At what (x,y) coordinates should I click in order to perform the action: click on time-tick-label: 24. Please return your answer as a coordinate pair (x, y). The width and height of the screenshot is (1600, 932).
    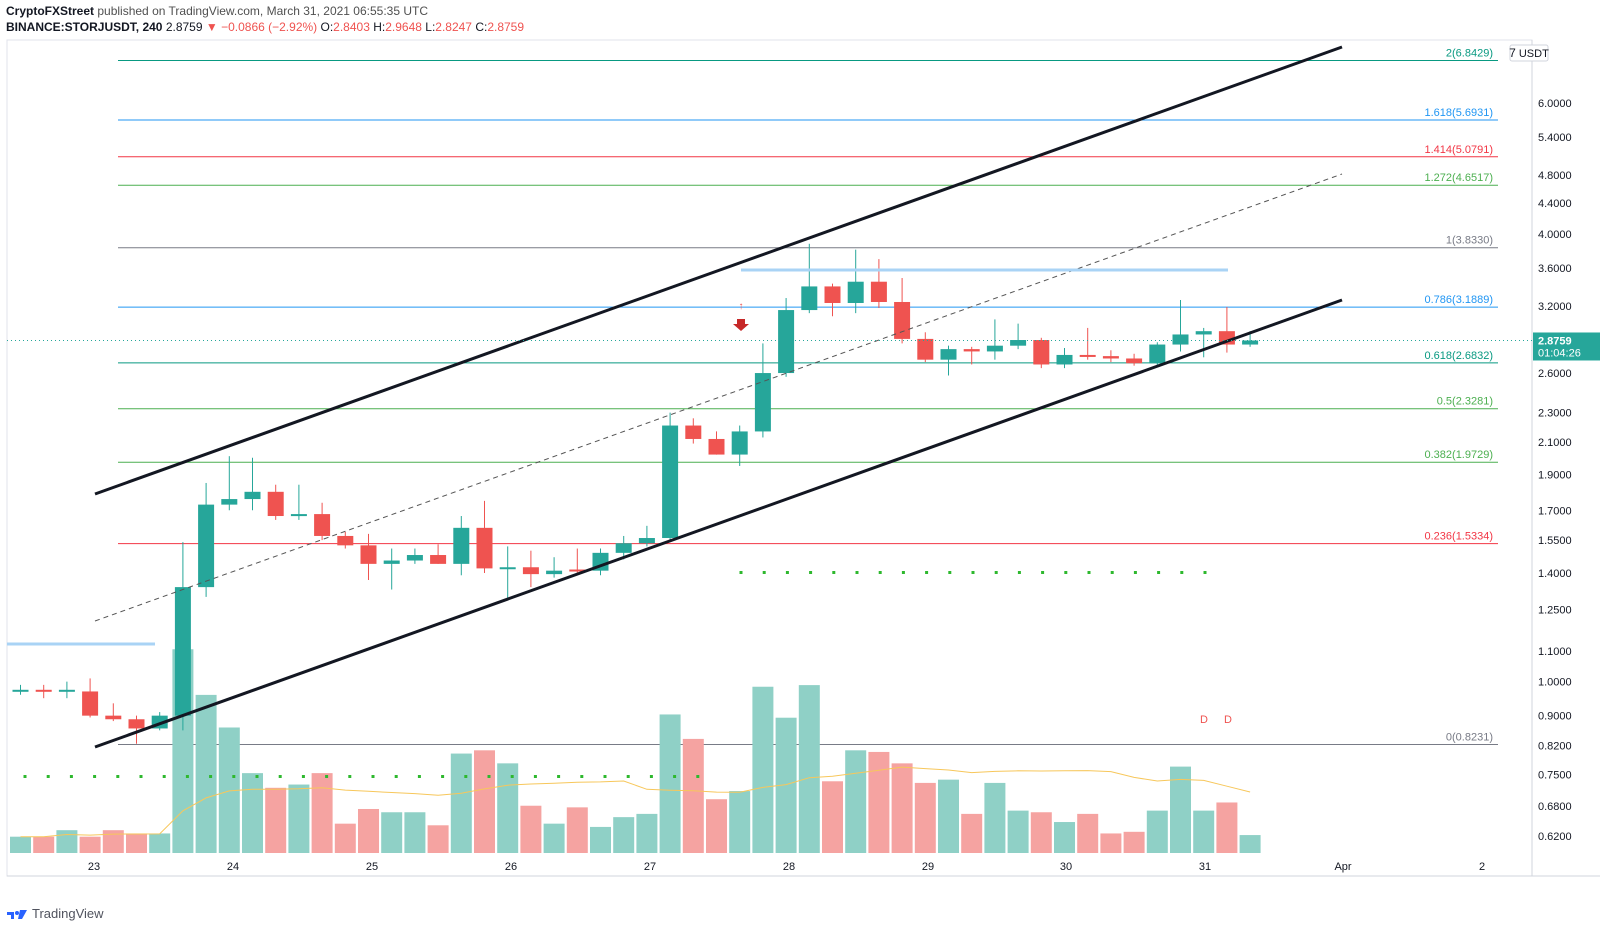
    Looking at the image, I should click on (233, 867).